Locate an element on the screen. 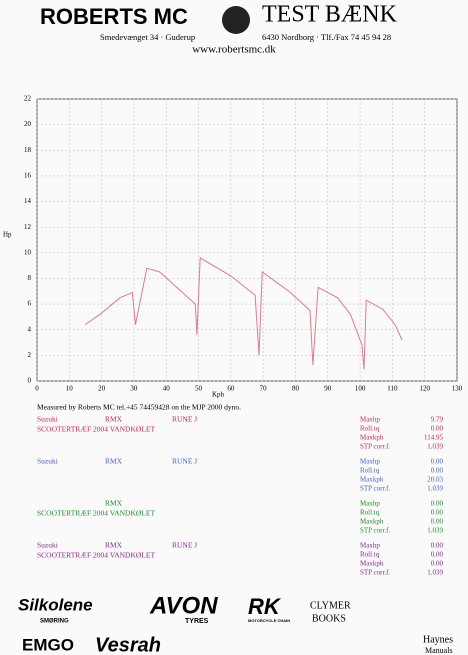 This screenshot has height=655, width=468. y-tick-label: 18 is located at coordinates (28, 150).